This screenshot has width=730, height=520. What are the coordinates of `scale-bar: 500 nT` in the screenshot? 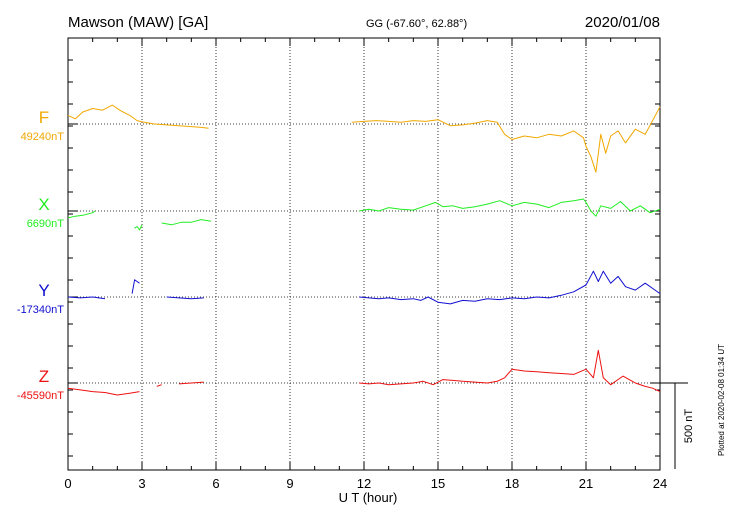 It's located at (677, 425).